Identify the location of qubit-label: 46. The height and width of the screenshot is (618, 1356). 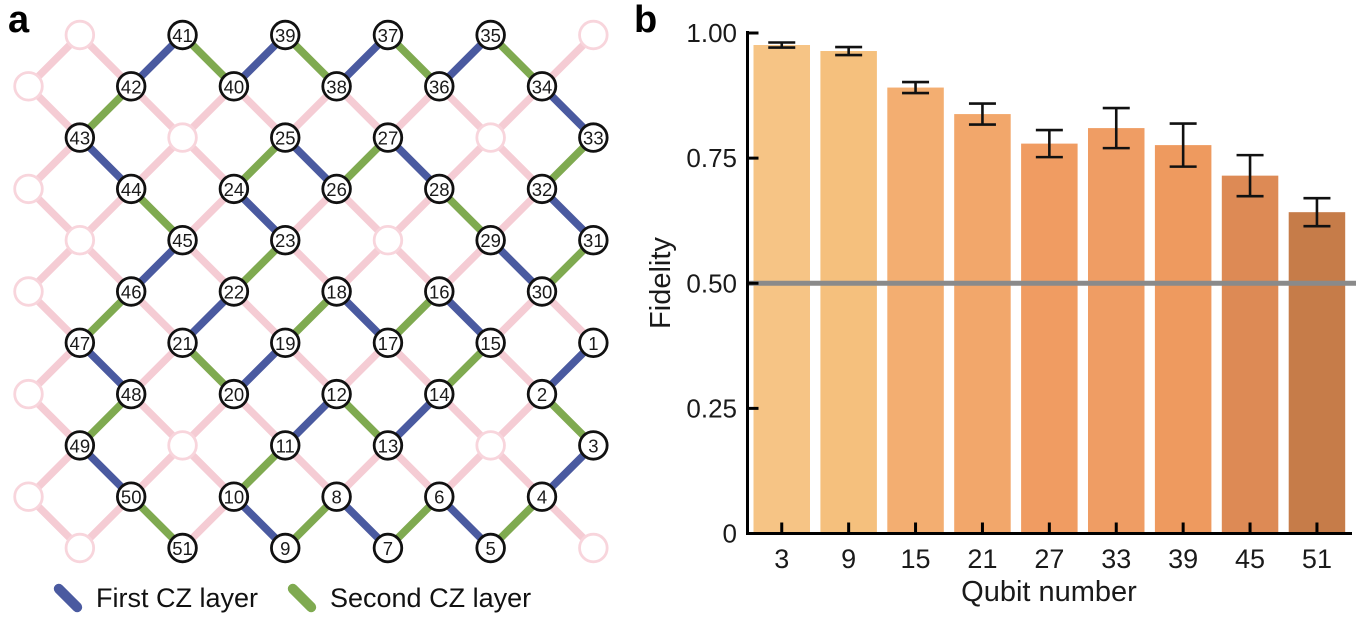
(131, 292).